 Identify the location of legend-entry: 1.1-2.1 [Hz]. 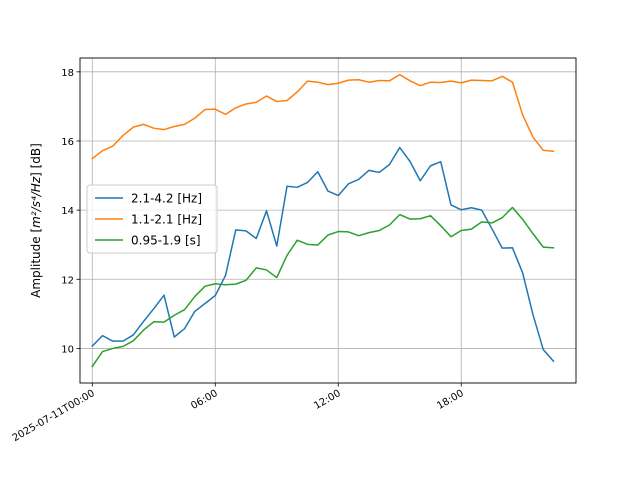
(166, 220).